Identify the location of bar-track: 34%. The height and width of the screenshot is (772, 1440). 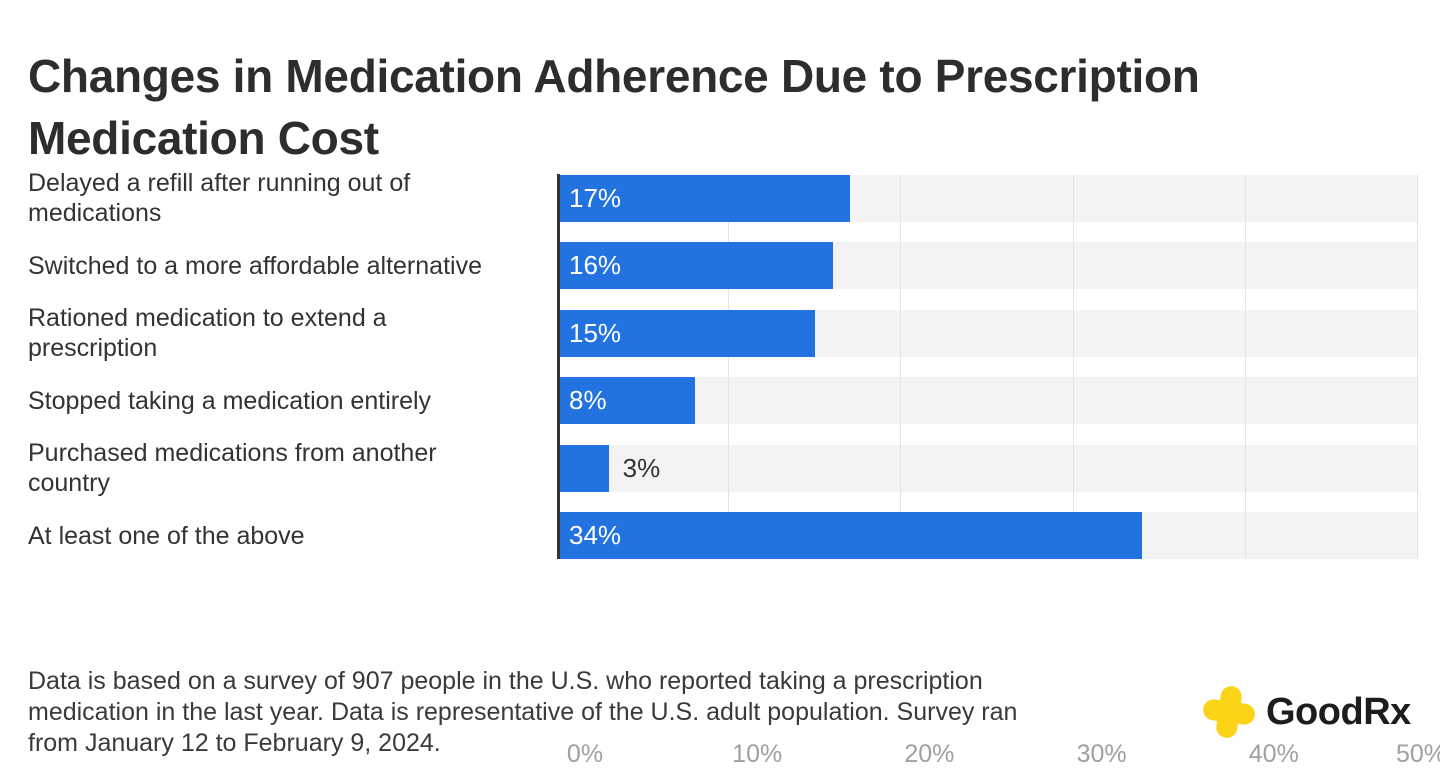
(987, 536).